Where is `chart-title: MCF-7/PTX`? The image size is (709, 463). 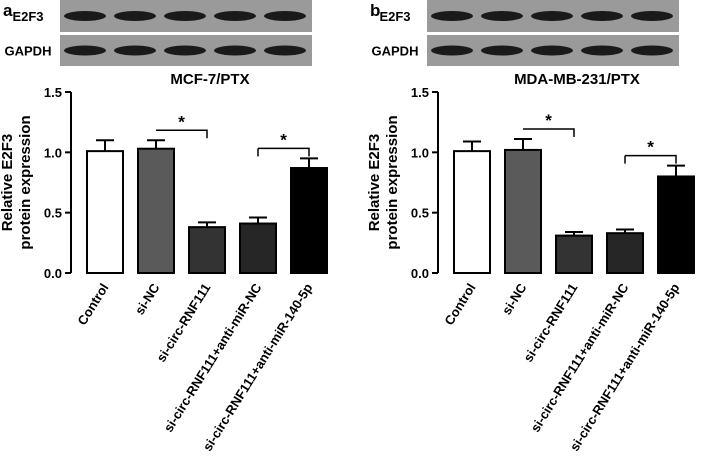 chart-title: MCF-7/PTX is located at coordinates (209, 79).